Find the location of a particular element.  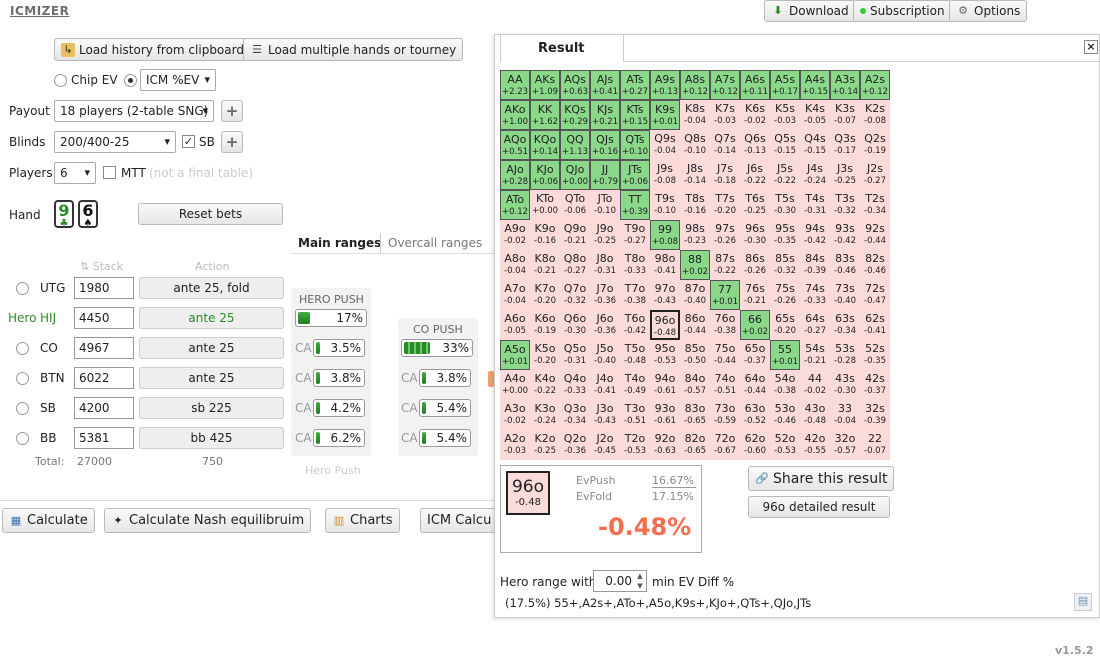

grid-cell: AKs +1.09 is located at coordinates (545, 85).